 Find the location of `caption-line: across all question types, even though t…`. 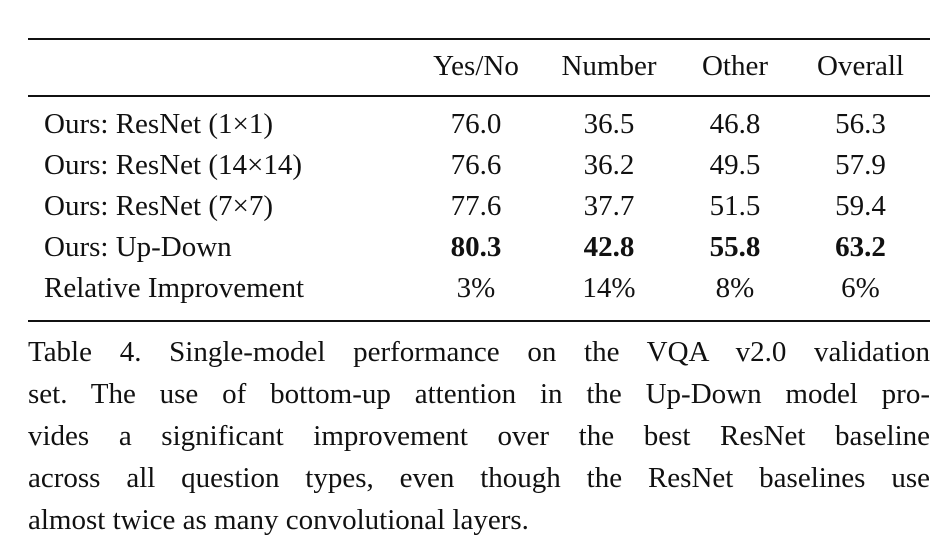

caption-line: across all question types, even though t… is located at coordinates (479, 478).